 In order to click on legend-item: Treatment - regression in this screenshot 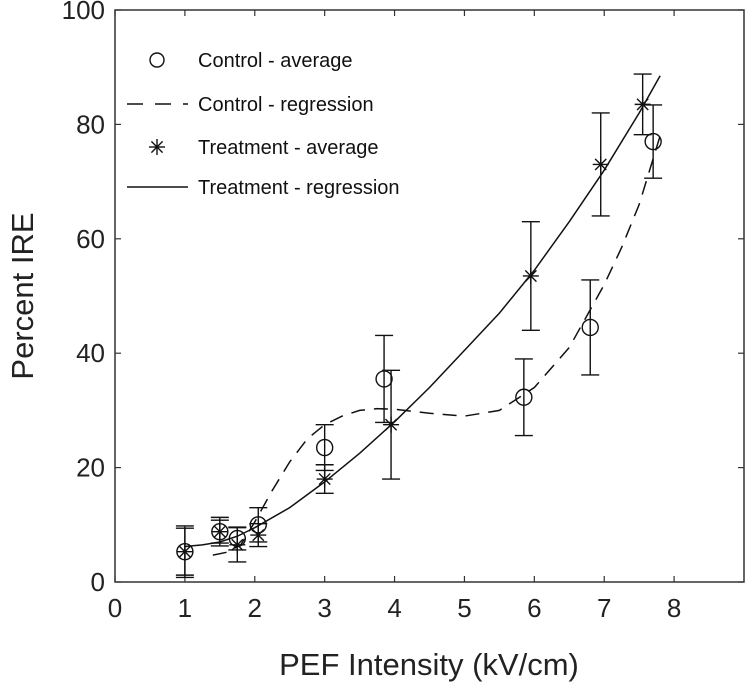, I will do `click(263, 188)`.